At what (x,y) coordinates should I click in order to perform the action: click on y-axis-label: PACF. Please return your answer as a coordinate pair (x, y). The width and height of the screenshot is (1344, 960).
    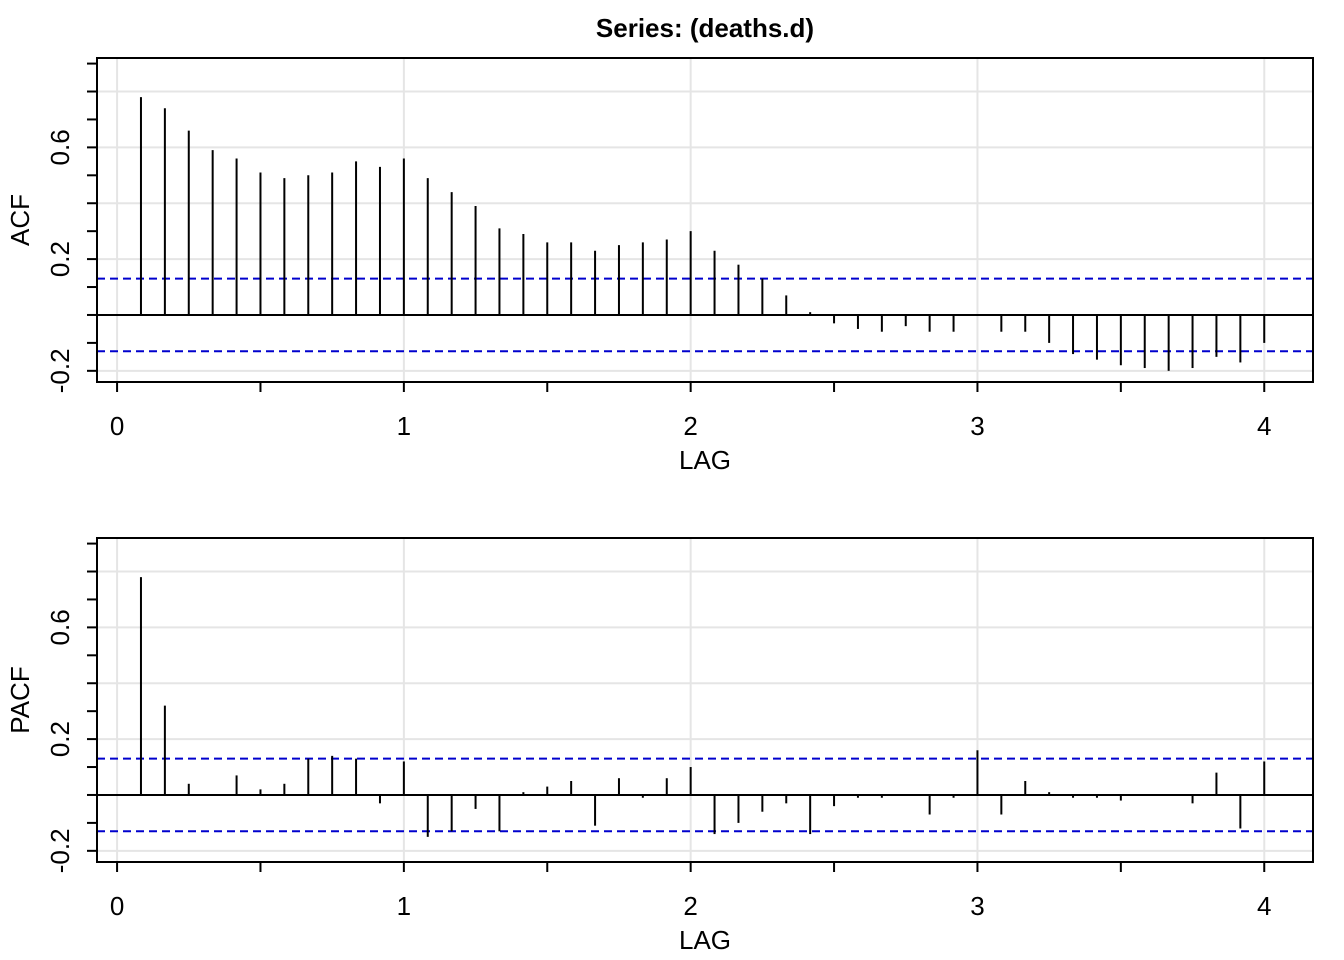
    Looking at the image, I should click on (20, 699).